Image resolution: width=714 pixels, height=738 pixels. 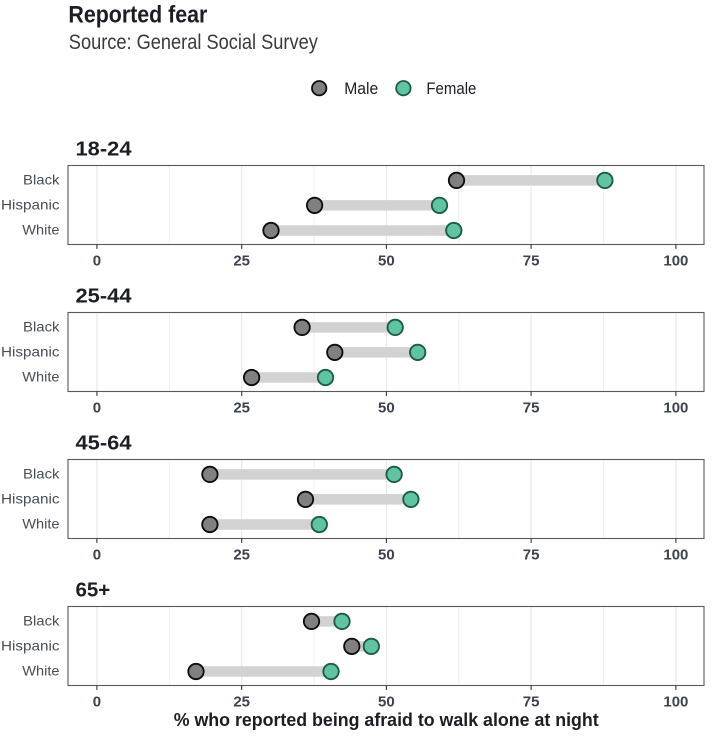 What do you see at coordinates (104, 150) in the screenshot?
I see `svg-text: 18-24` at bounding box center [104, 150].